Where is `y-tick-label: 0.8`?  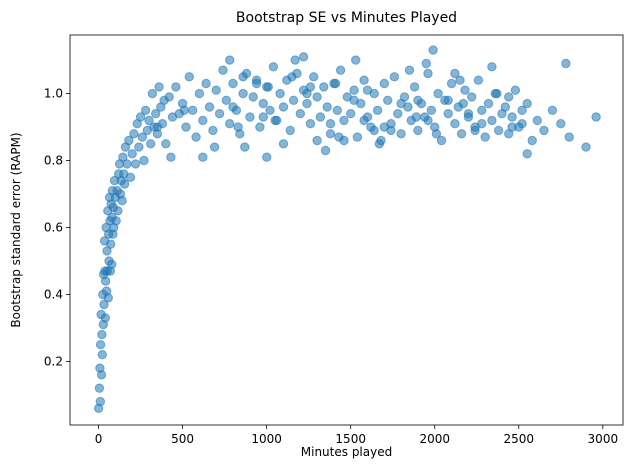
y-tick-label: 0.8 is located at coordinates (53, 161).